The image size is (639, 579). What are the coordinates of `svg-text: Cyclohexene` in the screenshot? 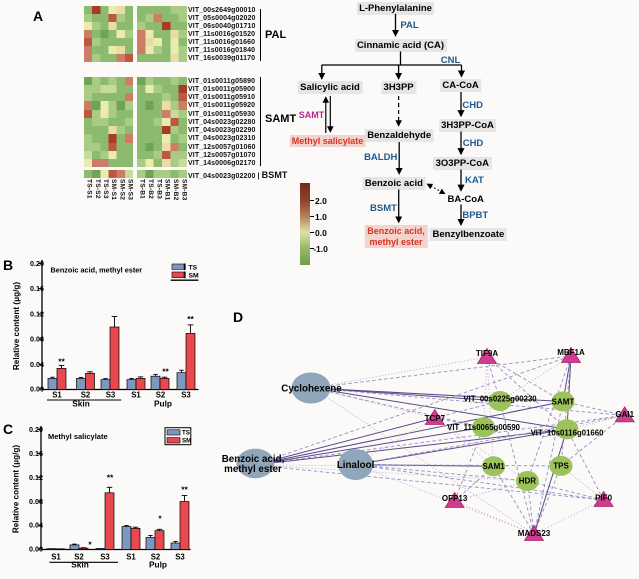 It's located at (311, 388).